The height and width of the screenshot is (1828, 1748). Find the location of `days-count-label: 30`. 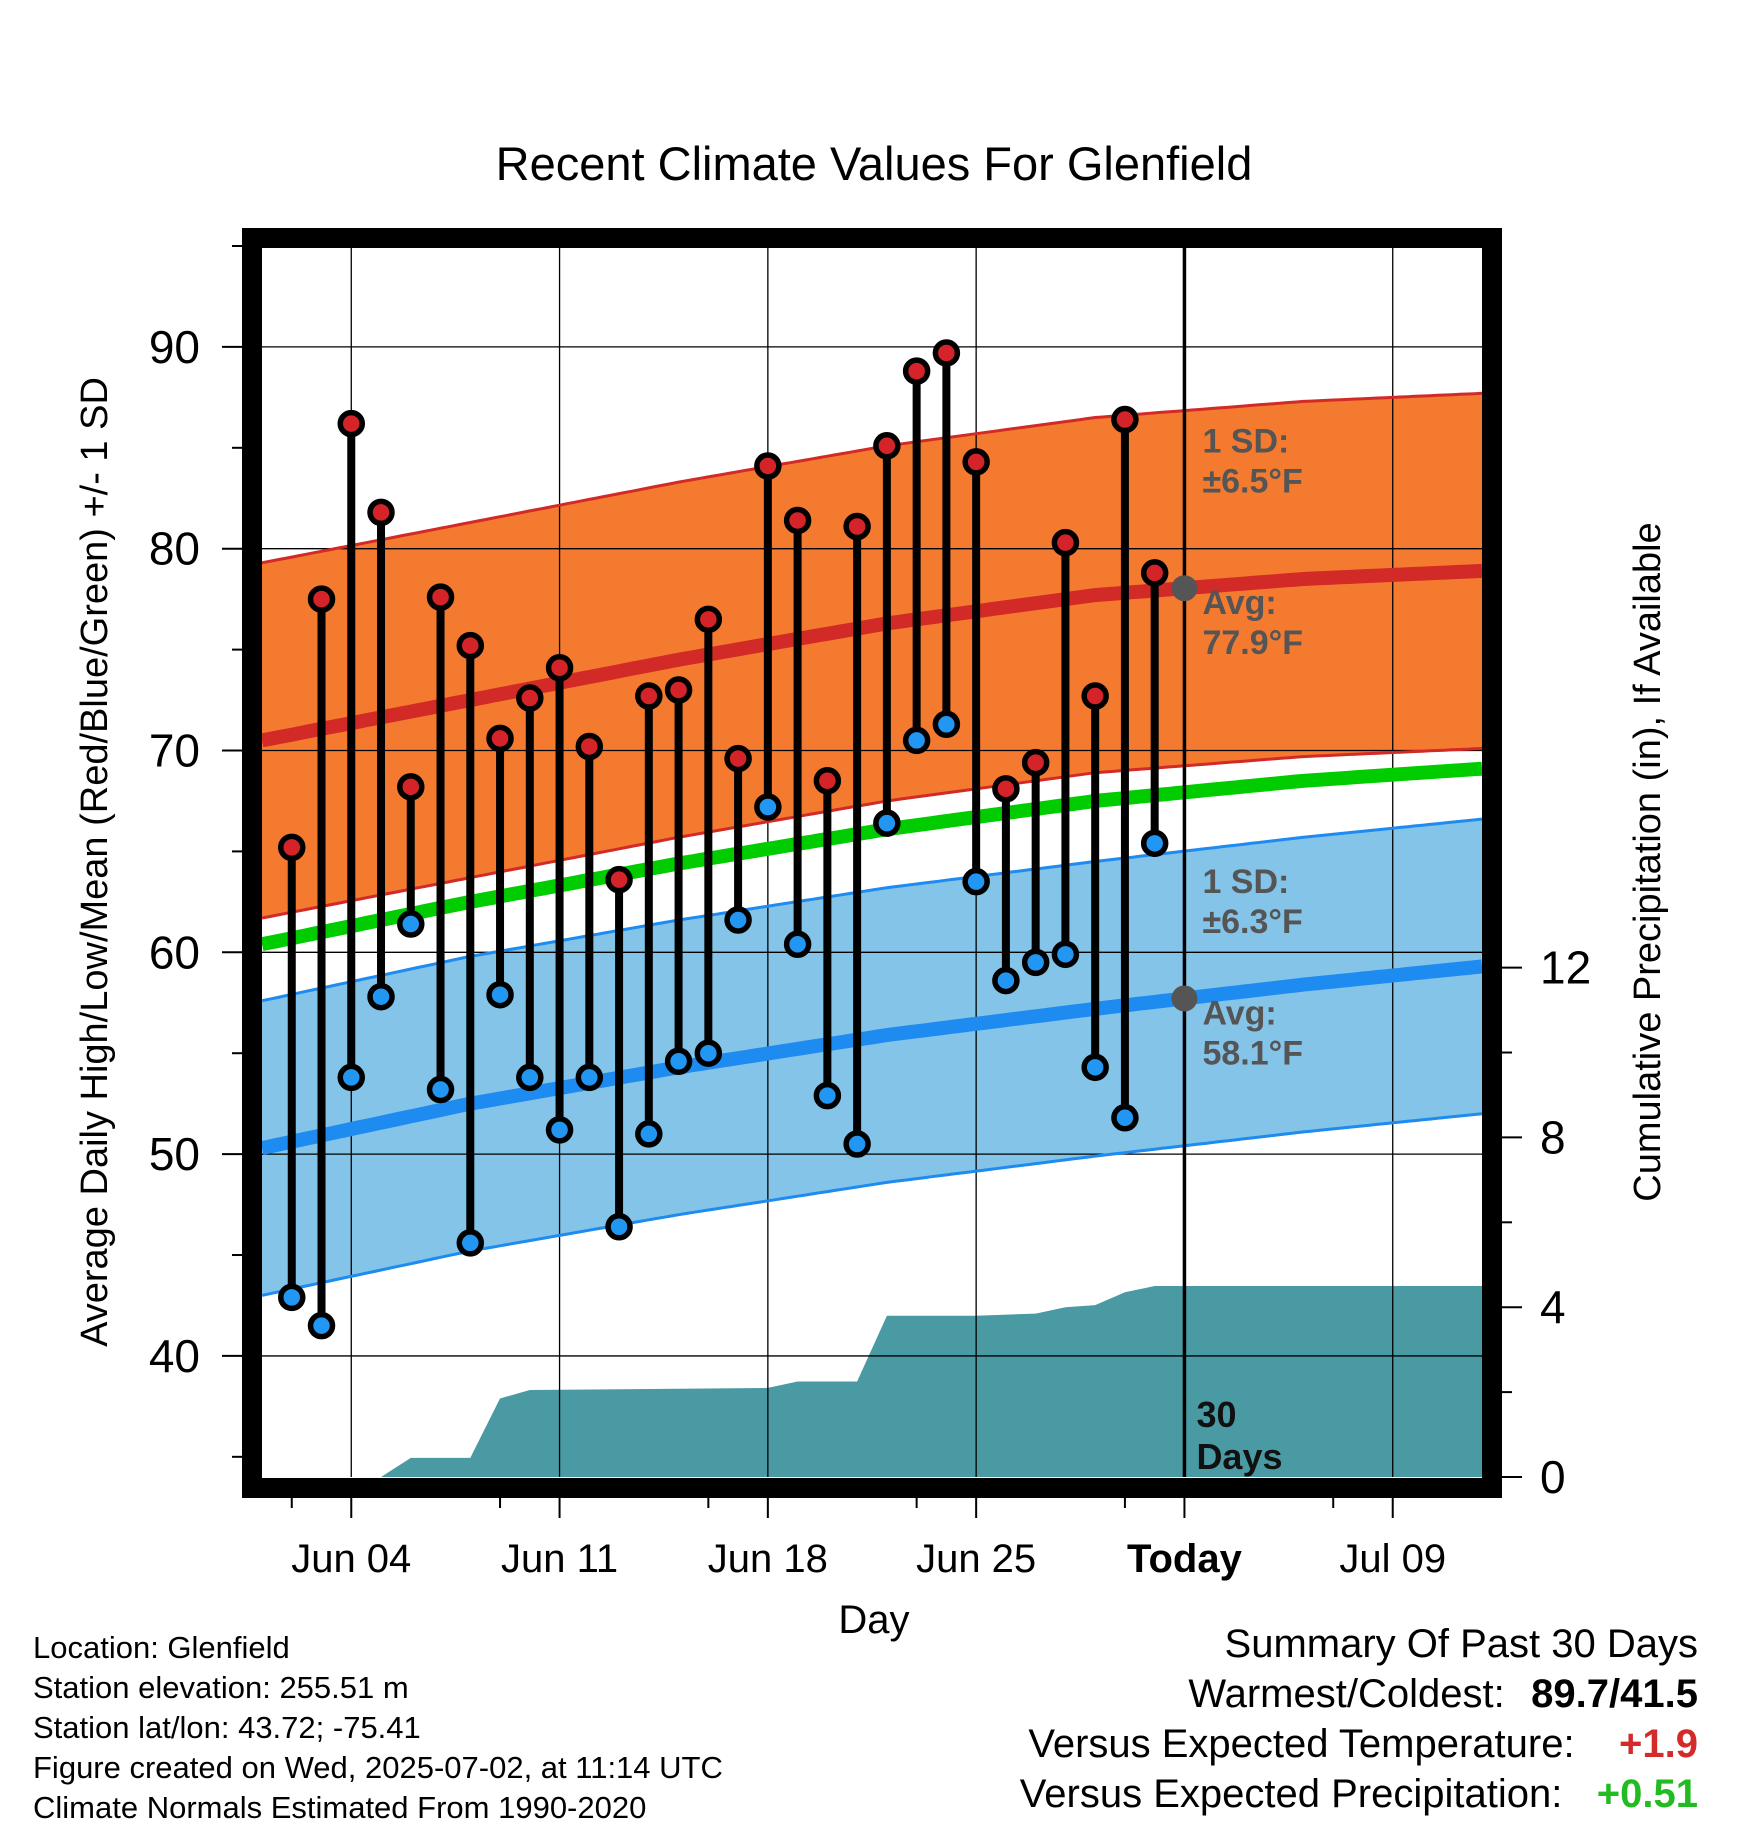

days-count-label: 30 is located at coordinates (1216, 1414).